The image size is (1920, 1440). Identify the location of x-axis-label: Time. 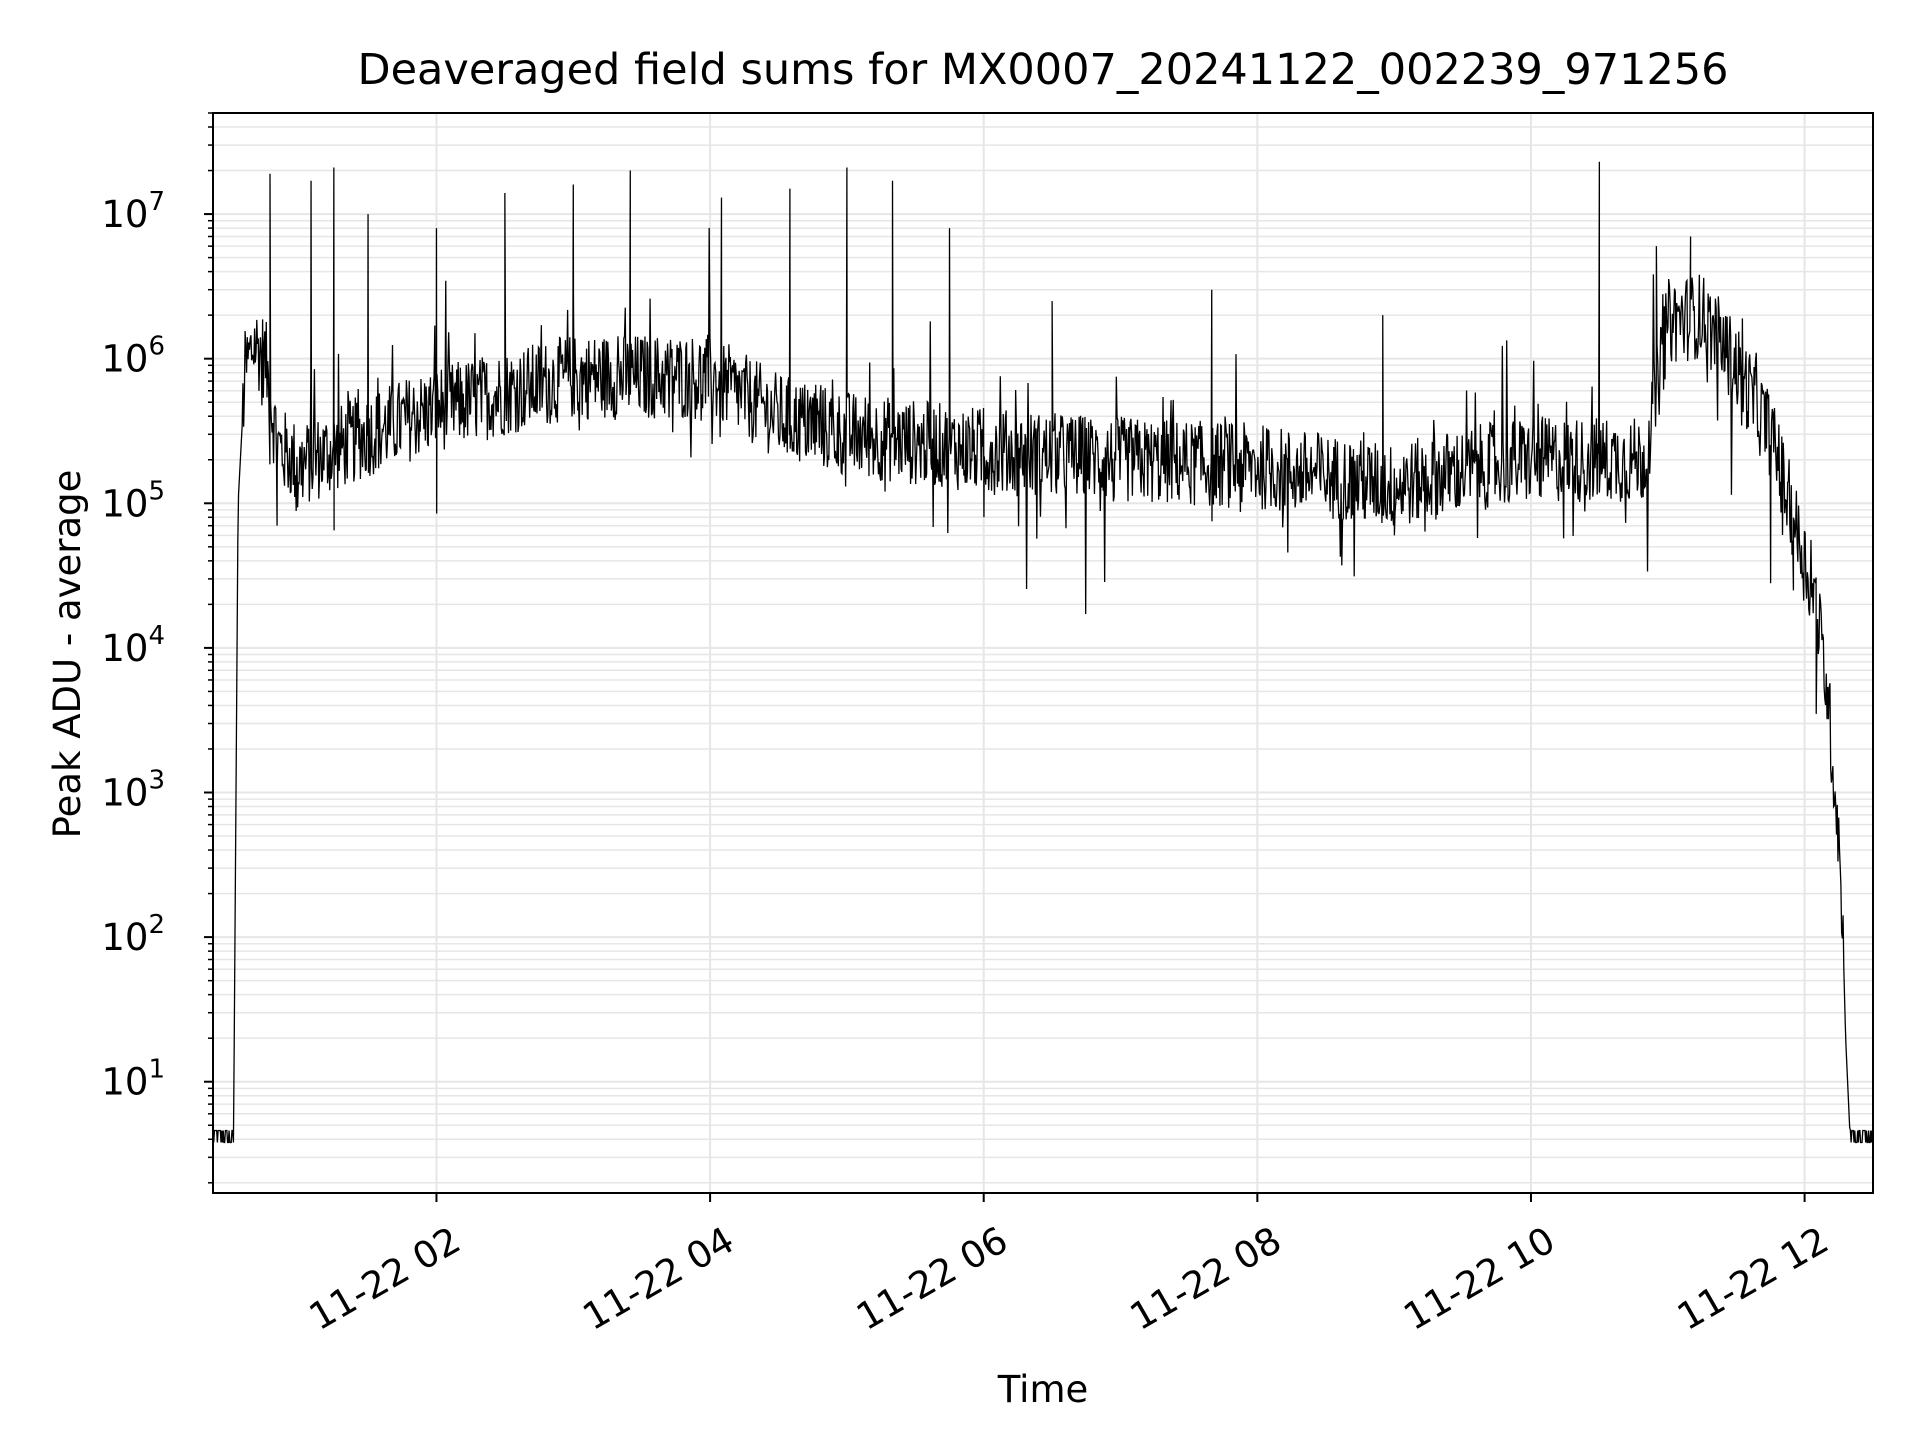
(1043, 1389).